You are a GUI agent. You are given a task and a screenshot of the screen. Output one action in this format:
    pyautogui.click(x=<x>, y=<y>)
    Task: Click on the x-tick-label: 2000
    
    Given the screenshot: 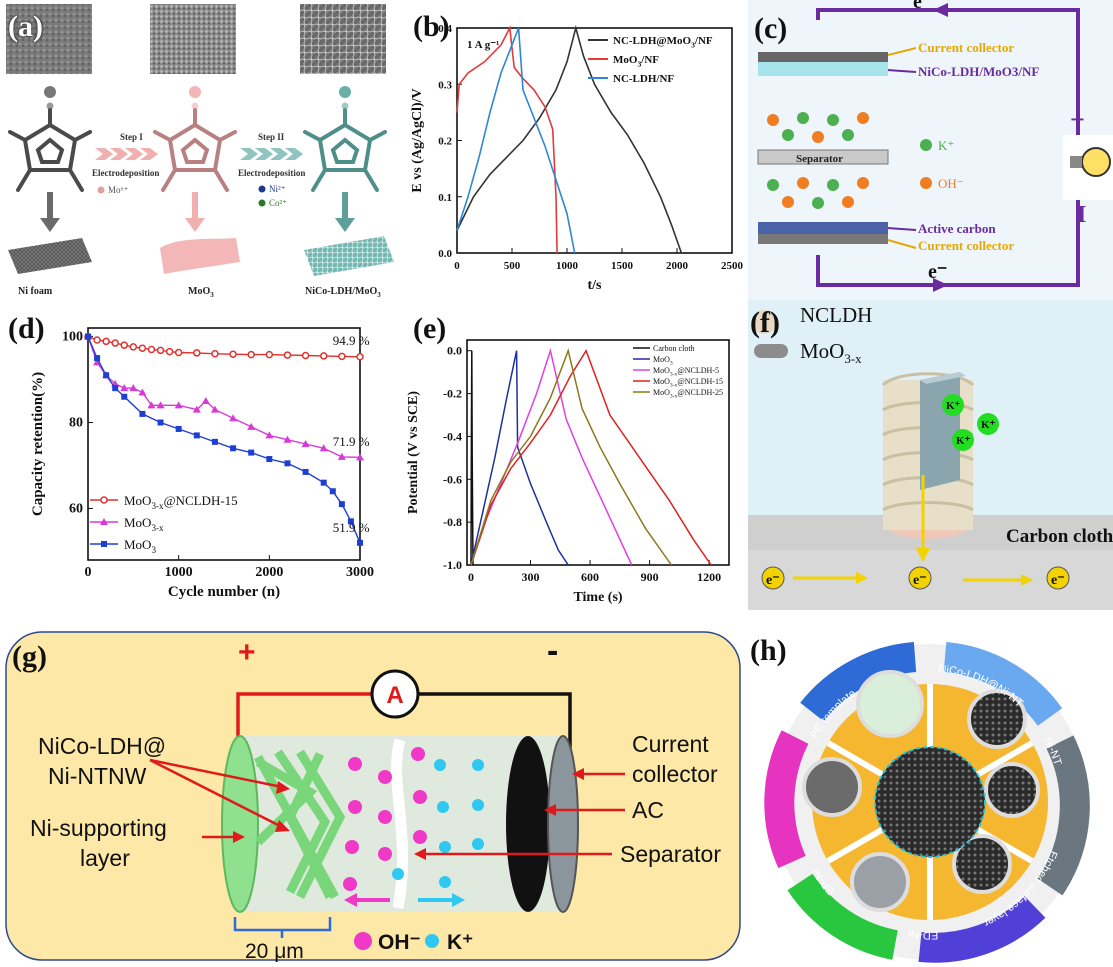 What is the action you would take?
    pyautogui.click(x=269, y=572)
    